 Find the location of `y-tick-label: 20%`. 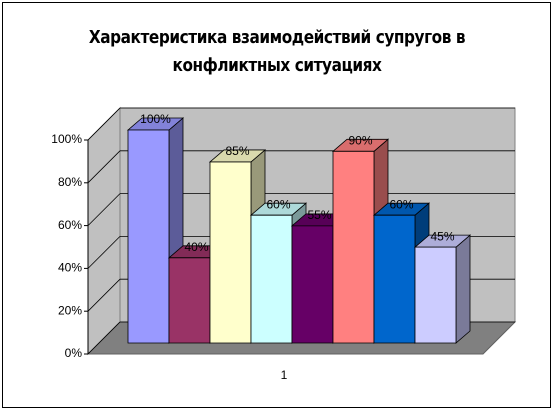

y-tick-label: 20% is located at coordinates (70, 310).